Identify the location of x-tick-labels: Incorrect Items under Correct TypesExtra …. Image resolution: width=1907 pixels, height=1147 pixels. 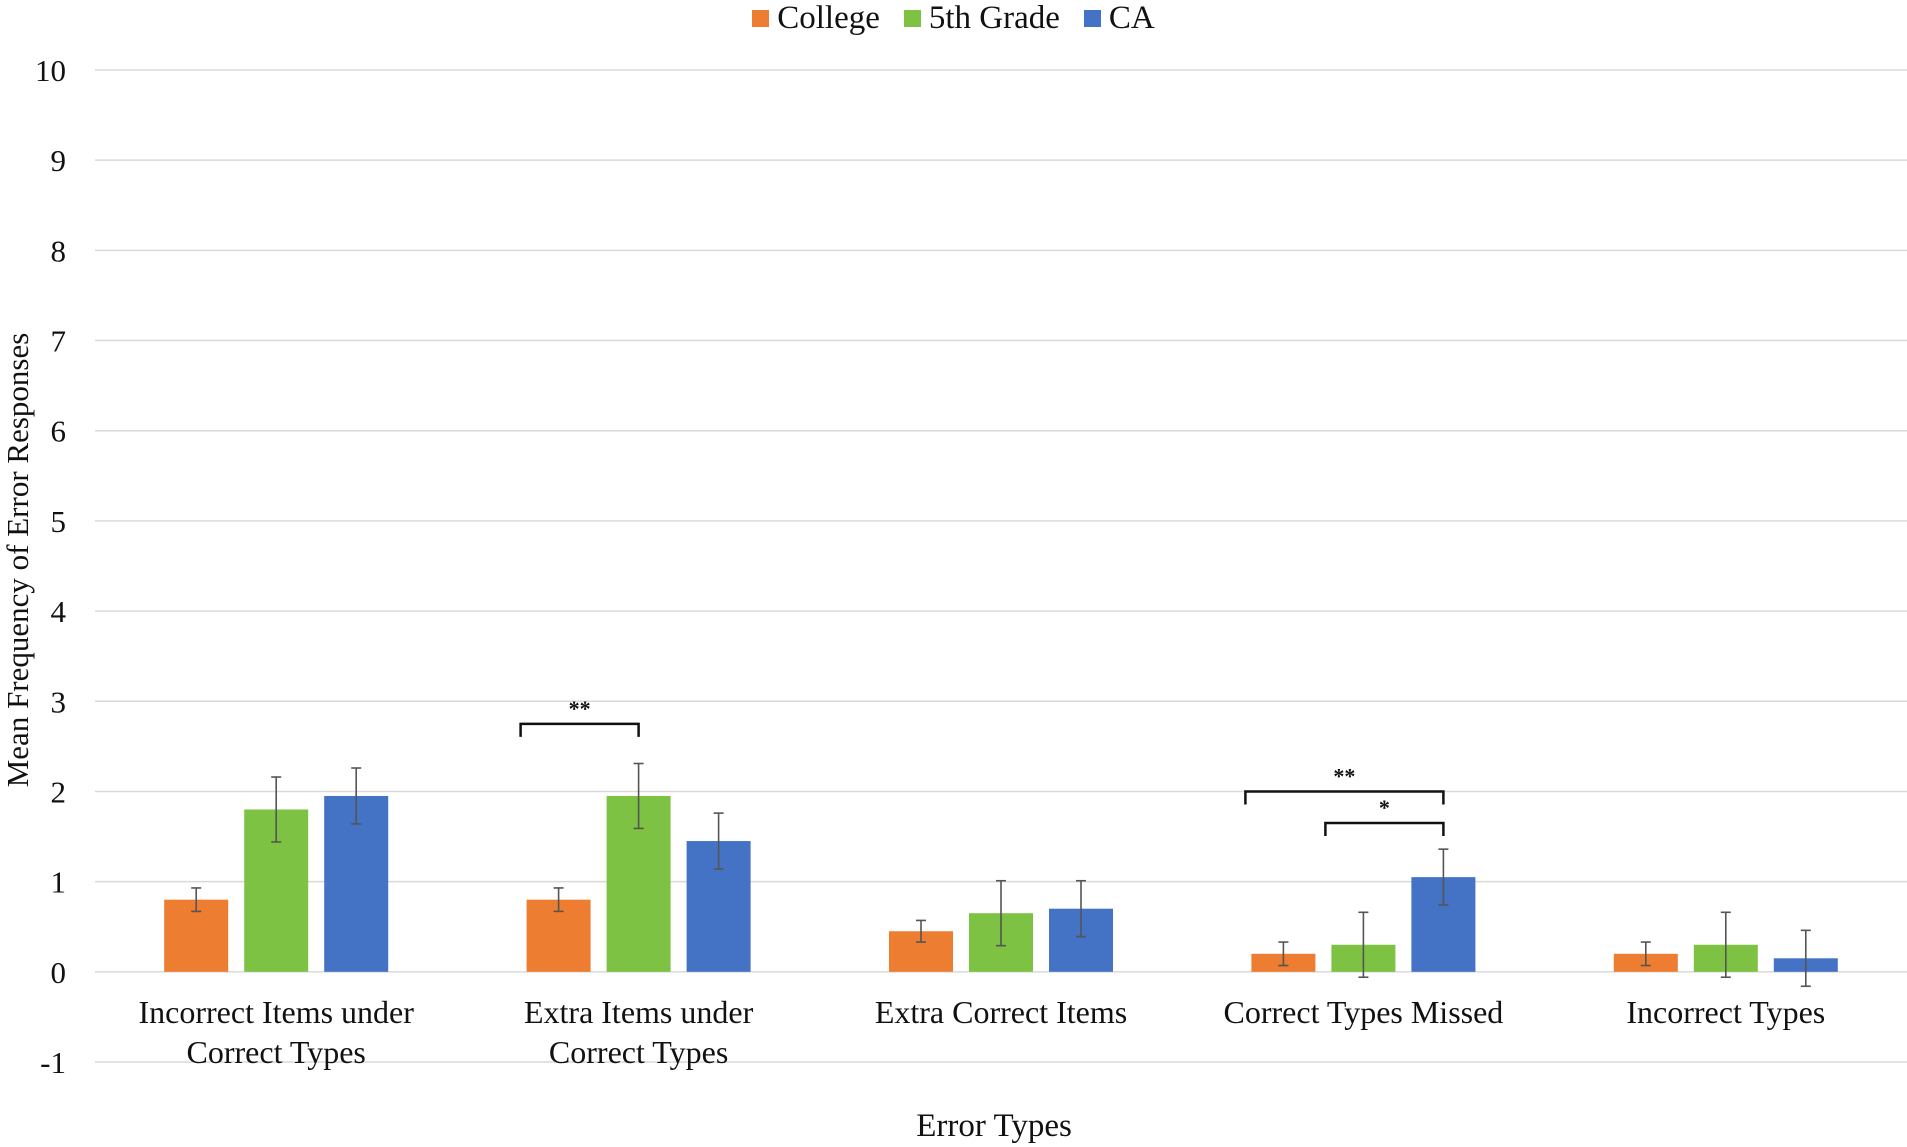
(981, 1032).